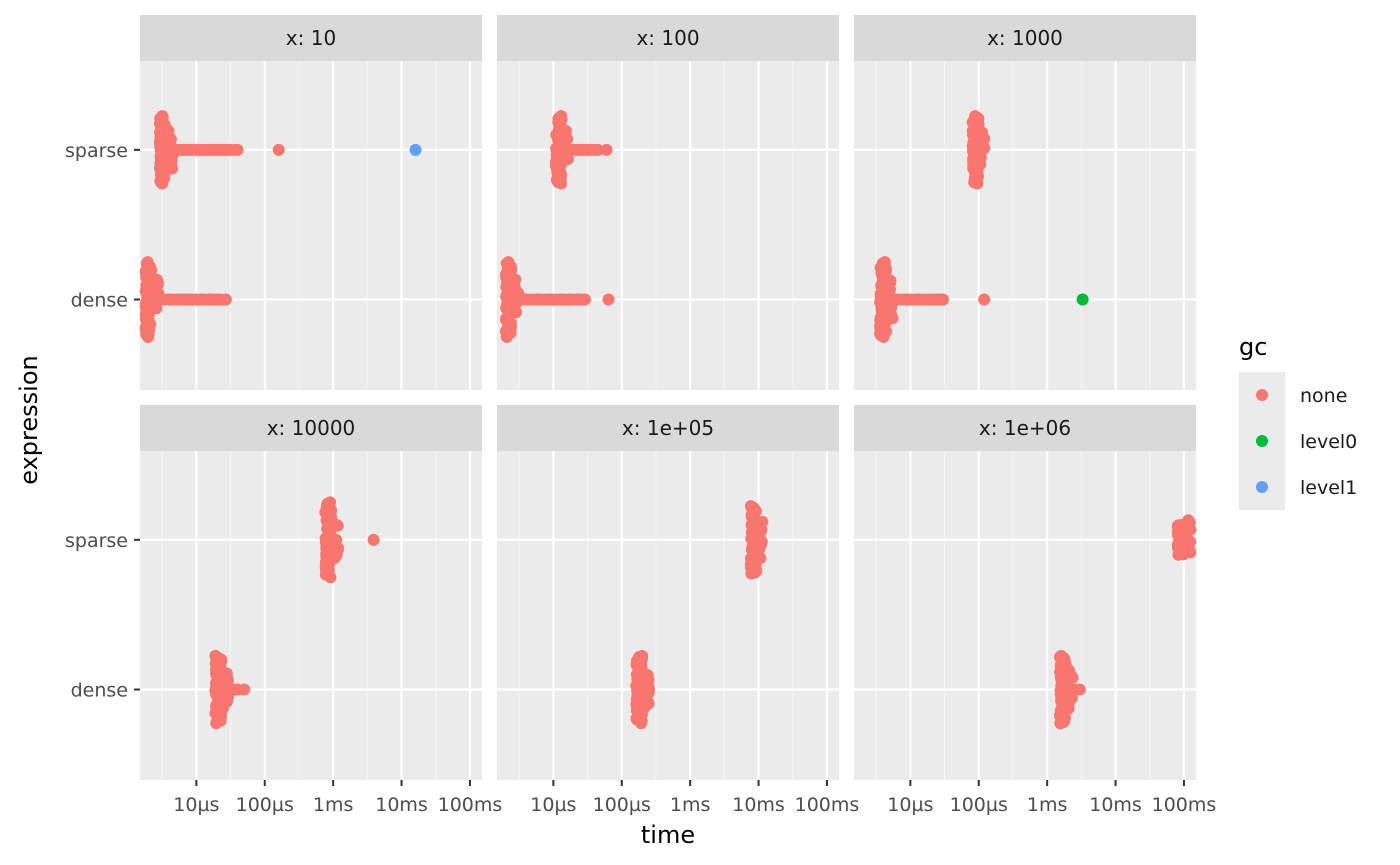 This screenshot has height=865, width=1400. I want to click on facet-panel: x: 1000, so click(1025, 202).